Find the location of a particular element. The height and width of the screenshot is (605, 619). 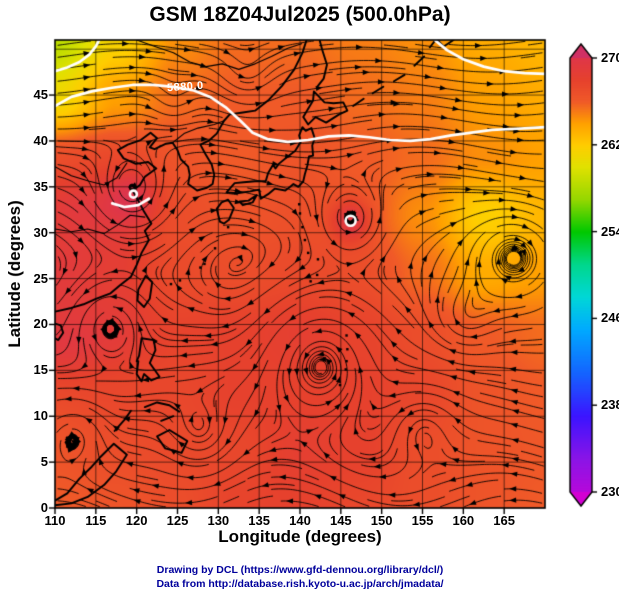

y-tick-label-25: 25 is located at coordinates (40, 278).